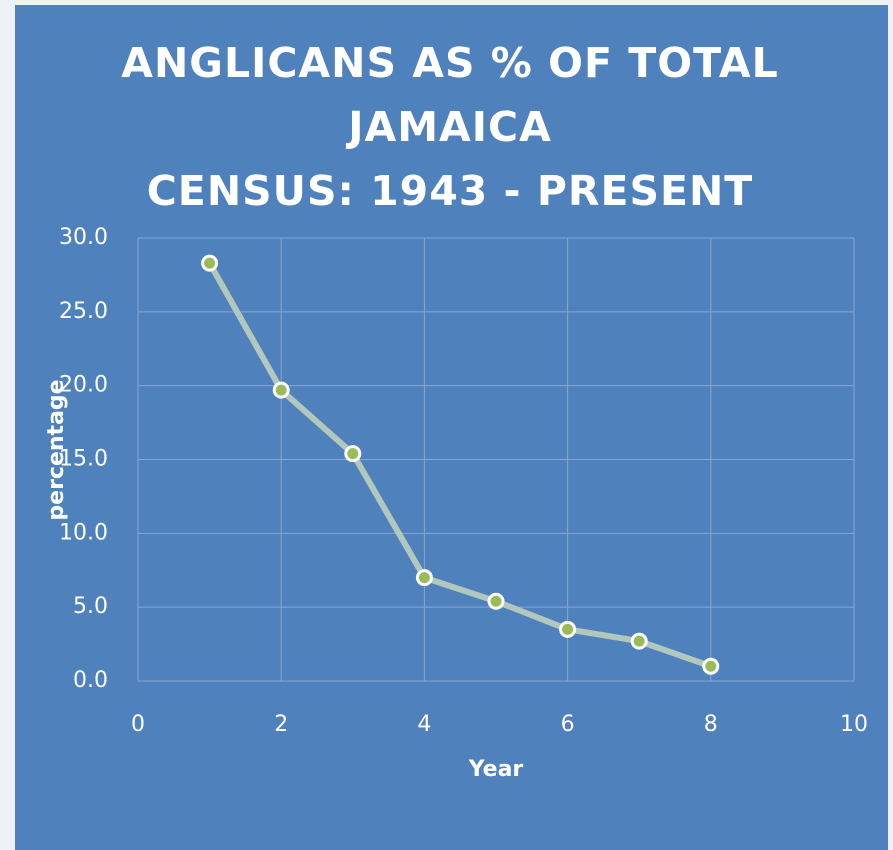  Describe the element at coordinates (424, 724) in the screenshot. I see `x-tick-label: 4` at that location.